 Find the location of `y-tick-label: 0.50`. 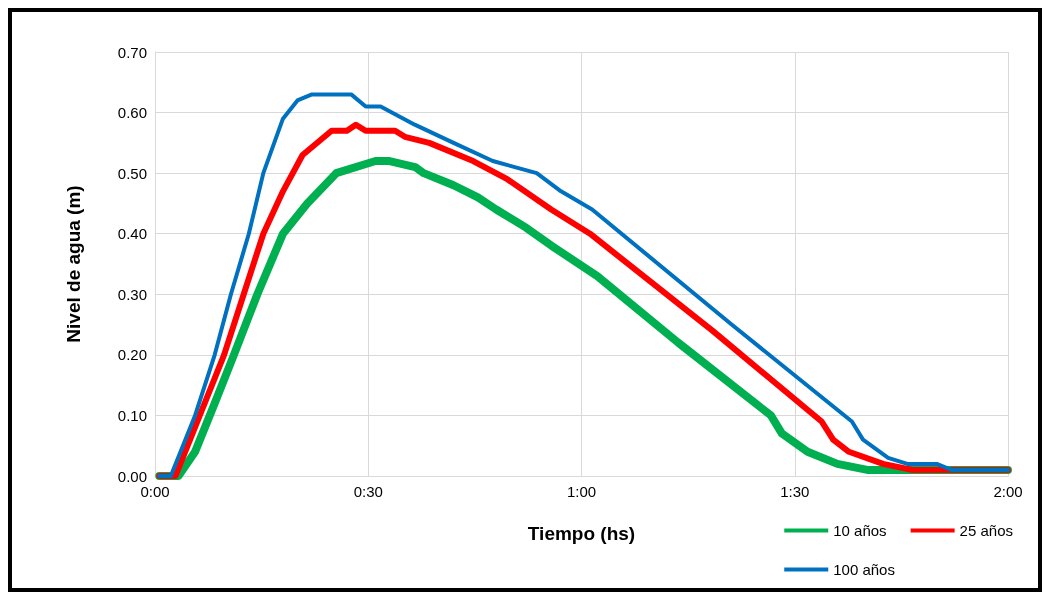

y-tick-label: 0.50 is located at coordinates (132, 173).